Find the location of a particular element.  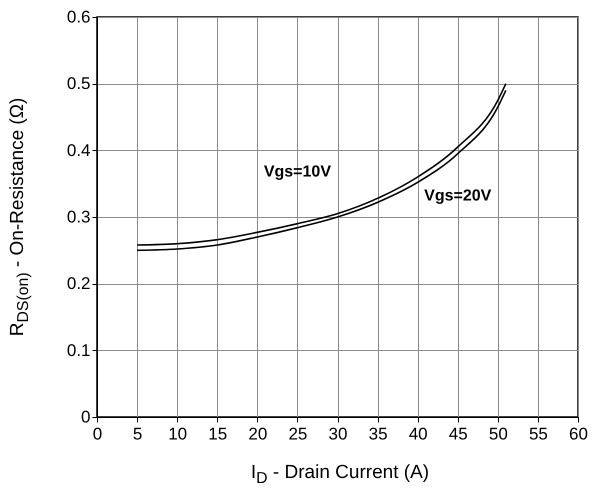

x-tick-label: 45 is located at coordinates (458, 434).